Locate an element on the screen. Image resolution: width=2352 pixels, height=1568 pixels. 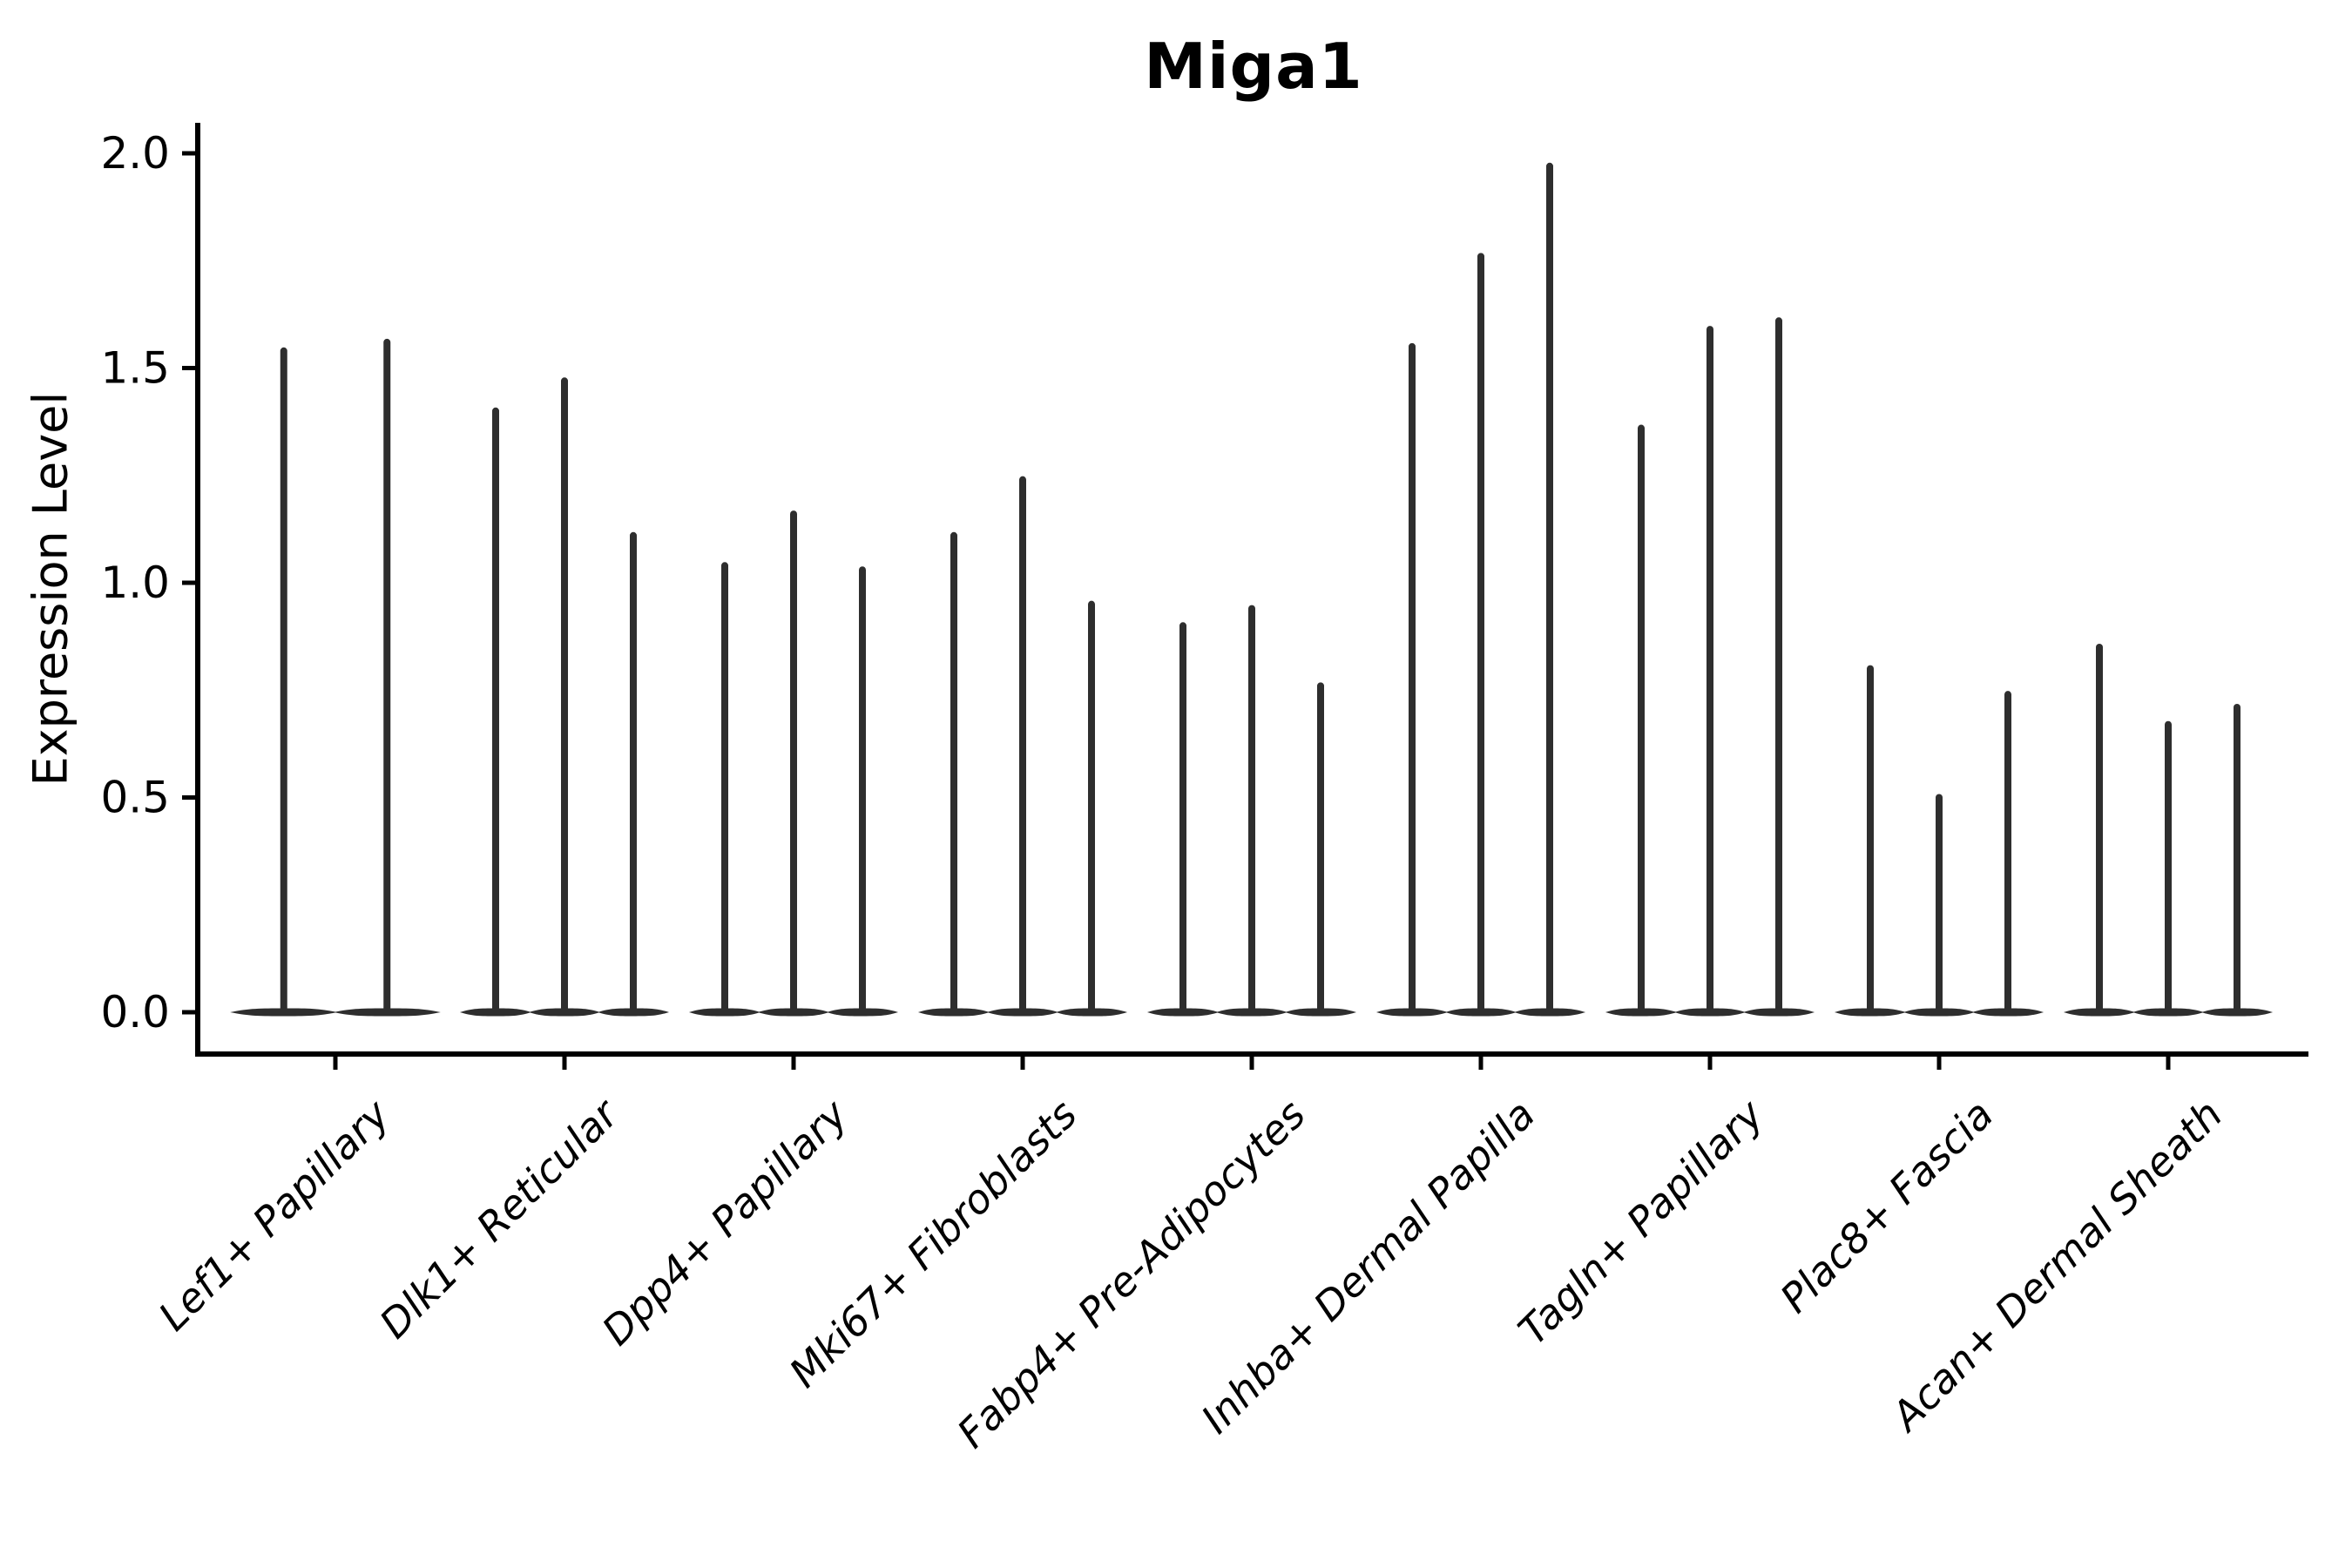
y-tick-label: 1.5 is located at coordinates (135, 368).